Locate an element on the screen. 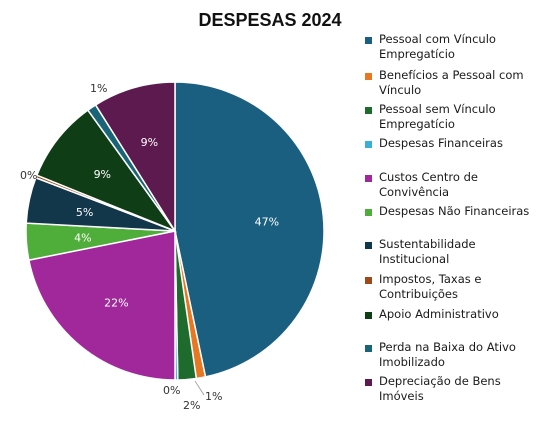 The width and height of the screenshot is (540, 430). legend-item-3: Despesas Financeiras is located at coordinates (452, 143).